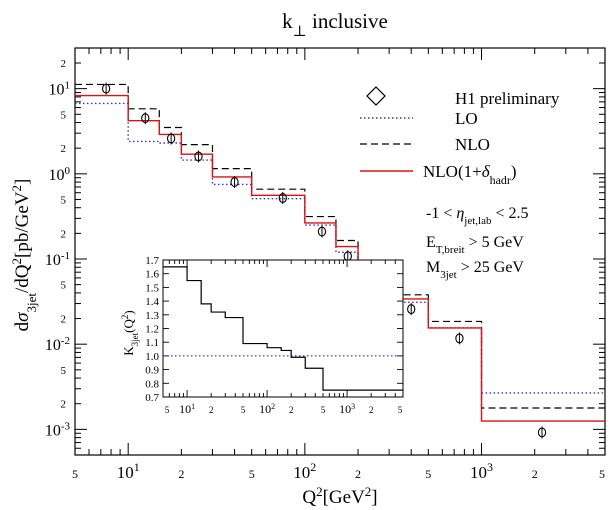 The height and width of the screenshot is (510, 610). Describe the element at coordinates (60, 174) in the screenshot. I see `y-tick-label: 10⁰` at that location.